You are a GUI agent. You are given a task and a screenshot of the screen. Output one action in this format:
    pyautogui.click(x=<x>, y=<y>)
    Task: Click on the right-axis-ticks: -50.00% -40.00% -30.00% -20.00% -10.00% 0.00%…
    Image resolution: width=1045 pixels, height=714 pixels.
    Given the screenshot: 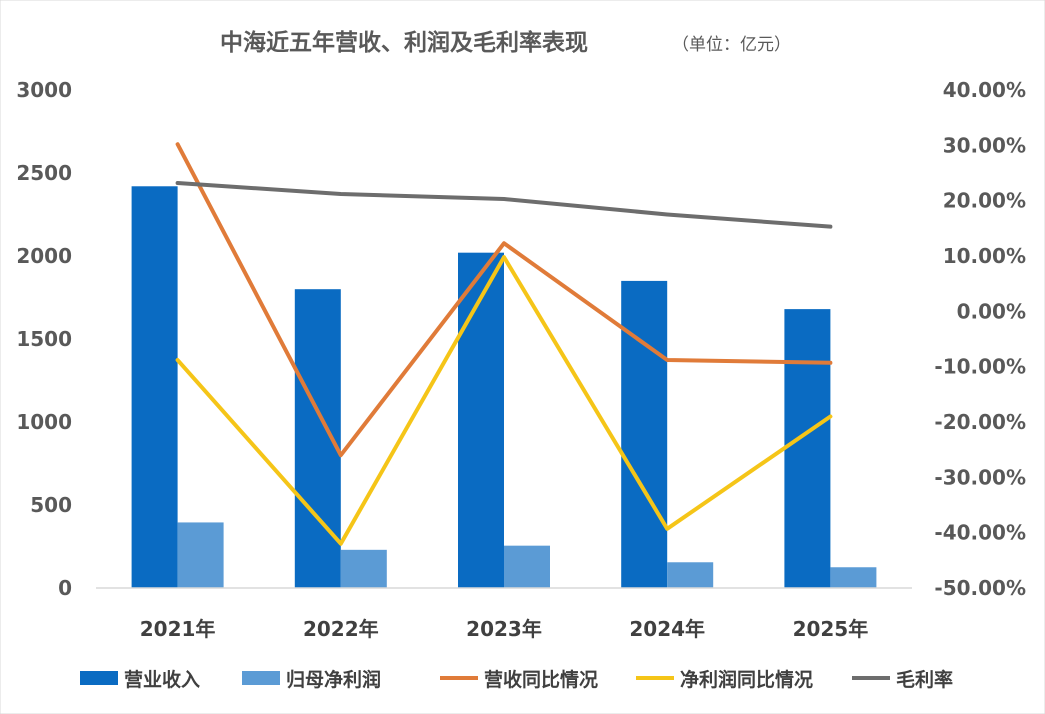 What is the action you would take?
    pyautogui.click(x=980, y=339)
    